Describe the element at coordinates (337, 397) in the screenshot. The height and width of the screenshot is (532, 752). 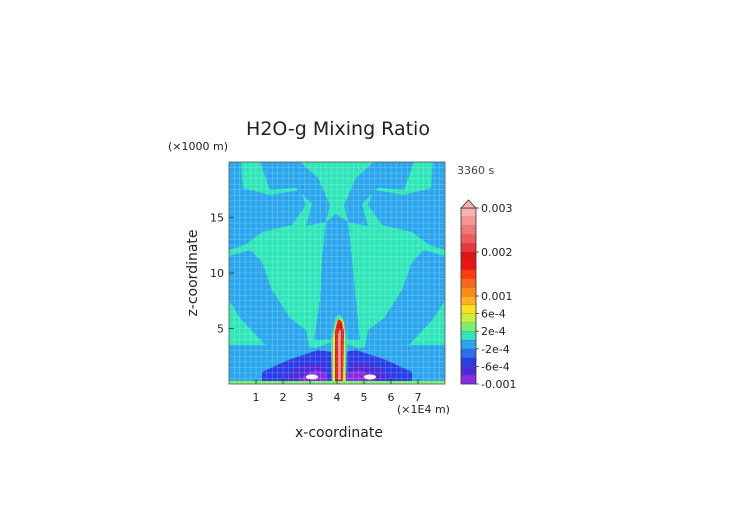
I see `x-tick-label: 4` at that location.